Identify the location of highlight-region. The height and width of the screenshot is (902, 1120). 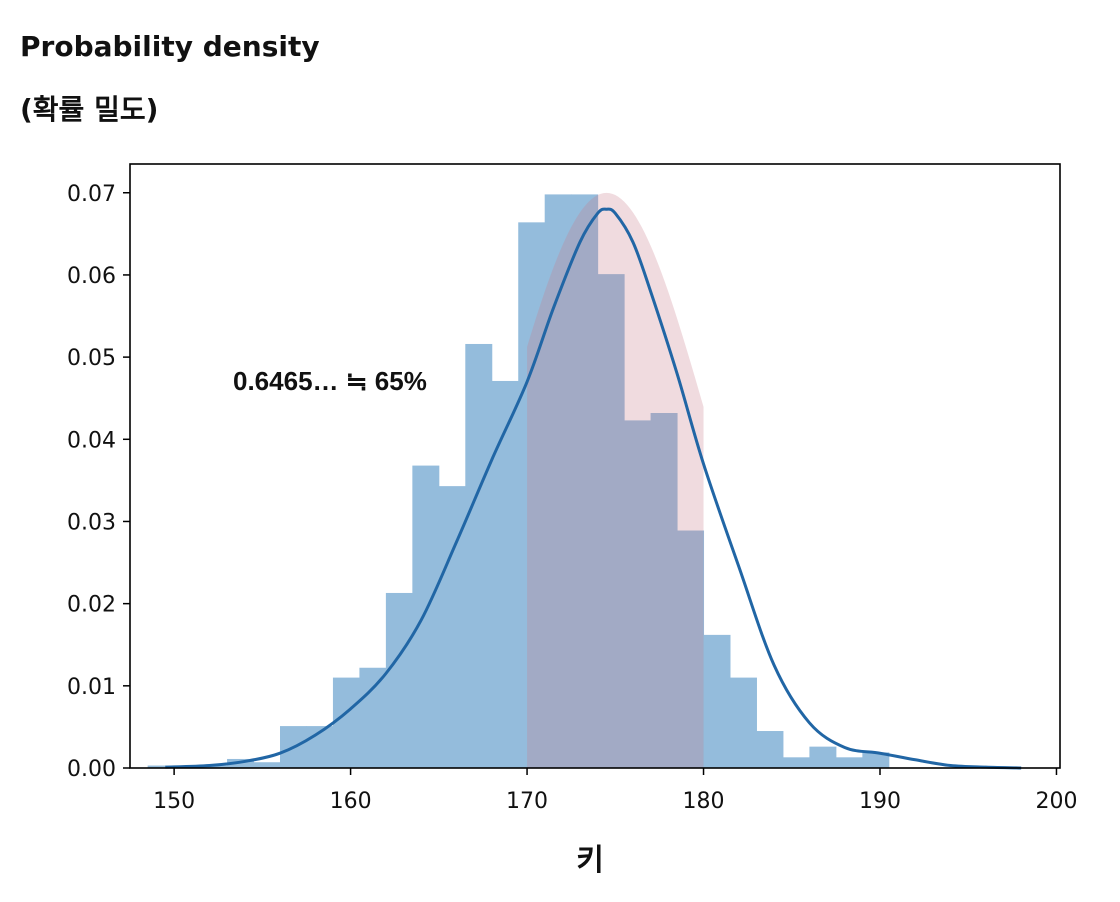
(615, 480).